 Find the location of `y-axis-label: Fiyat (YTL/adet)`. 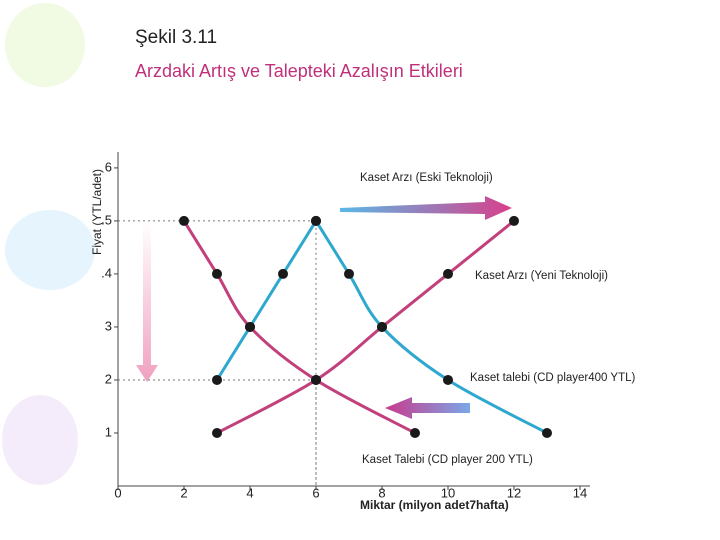

y-axis-label: Fiyat (YTL/adet) is located at coordinates (97, 212).